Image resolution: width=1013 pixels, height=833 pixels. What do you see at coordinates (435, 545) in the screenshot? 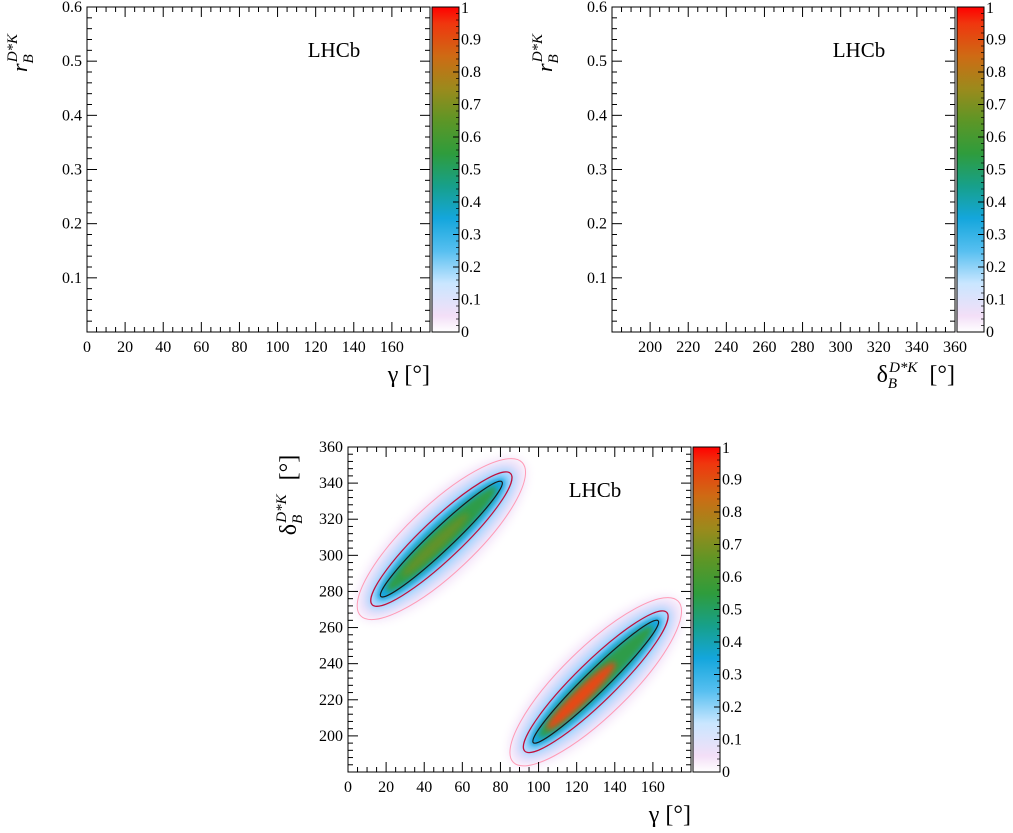
I see `density-peak-secondary` at bounding box center [435, 545].